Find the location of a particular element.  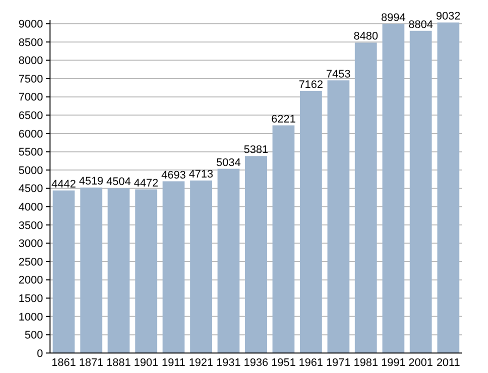

y-tick-label: 1000 is located at coordinates (30, 317).